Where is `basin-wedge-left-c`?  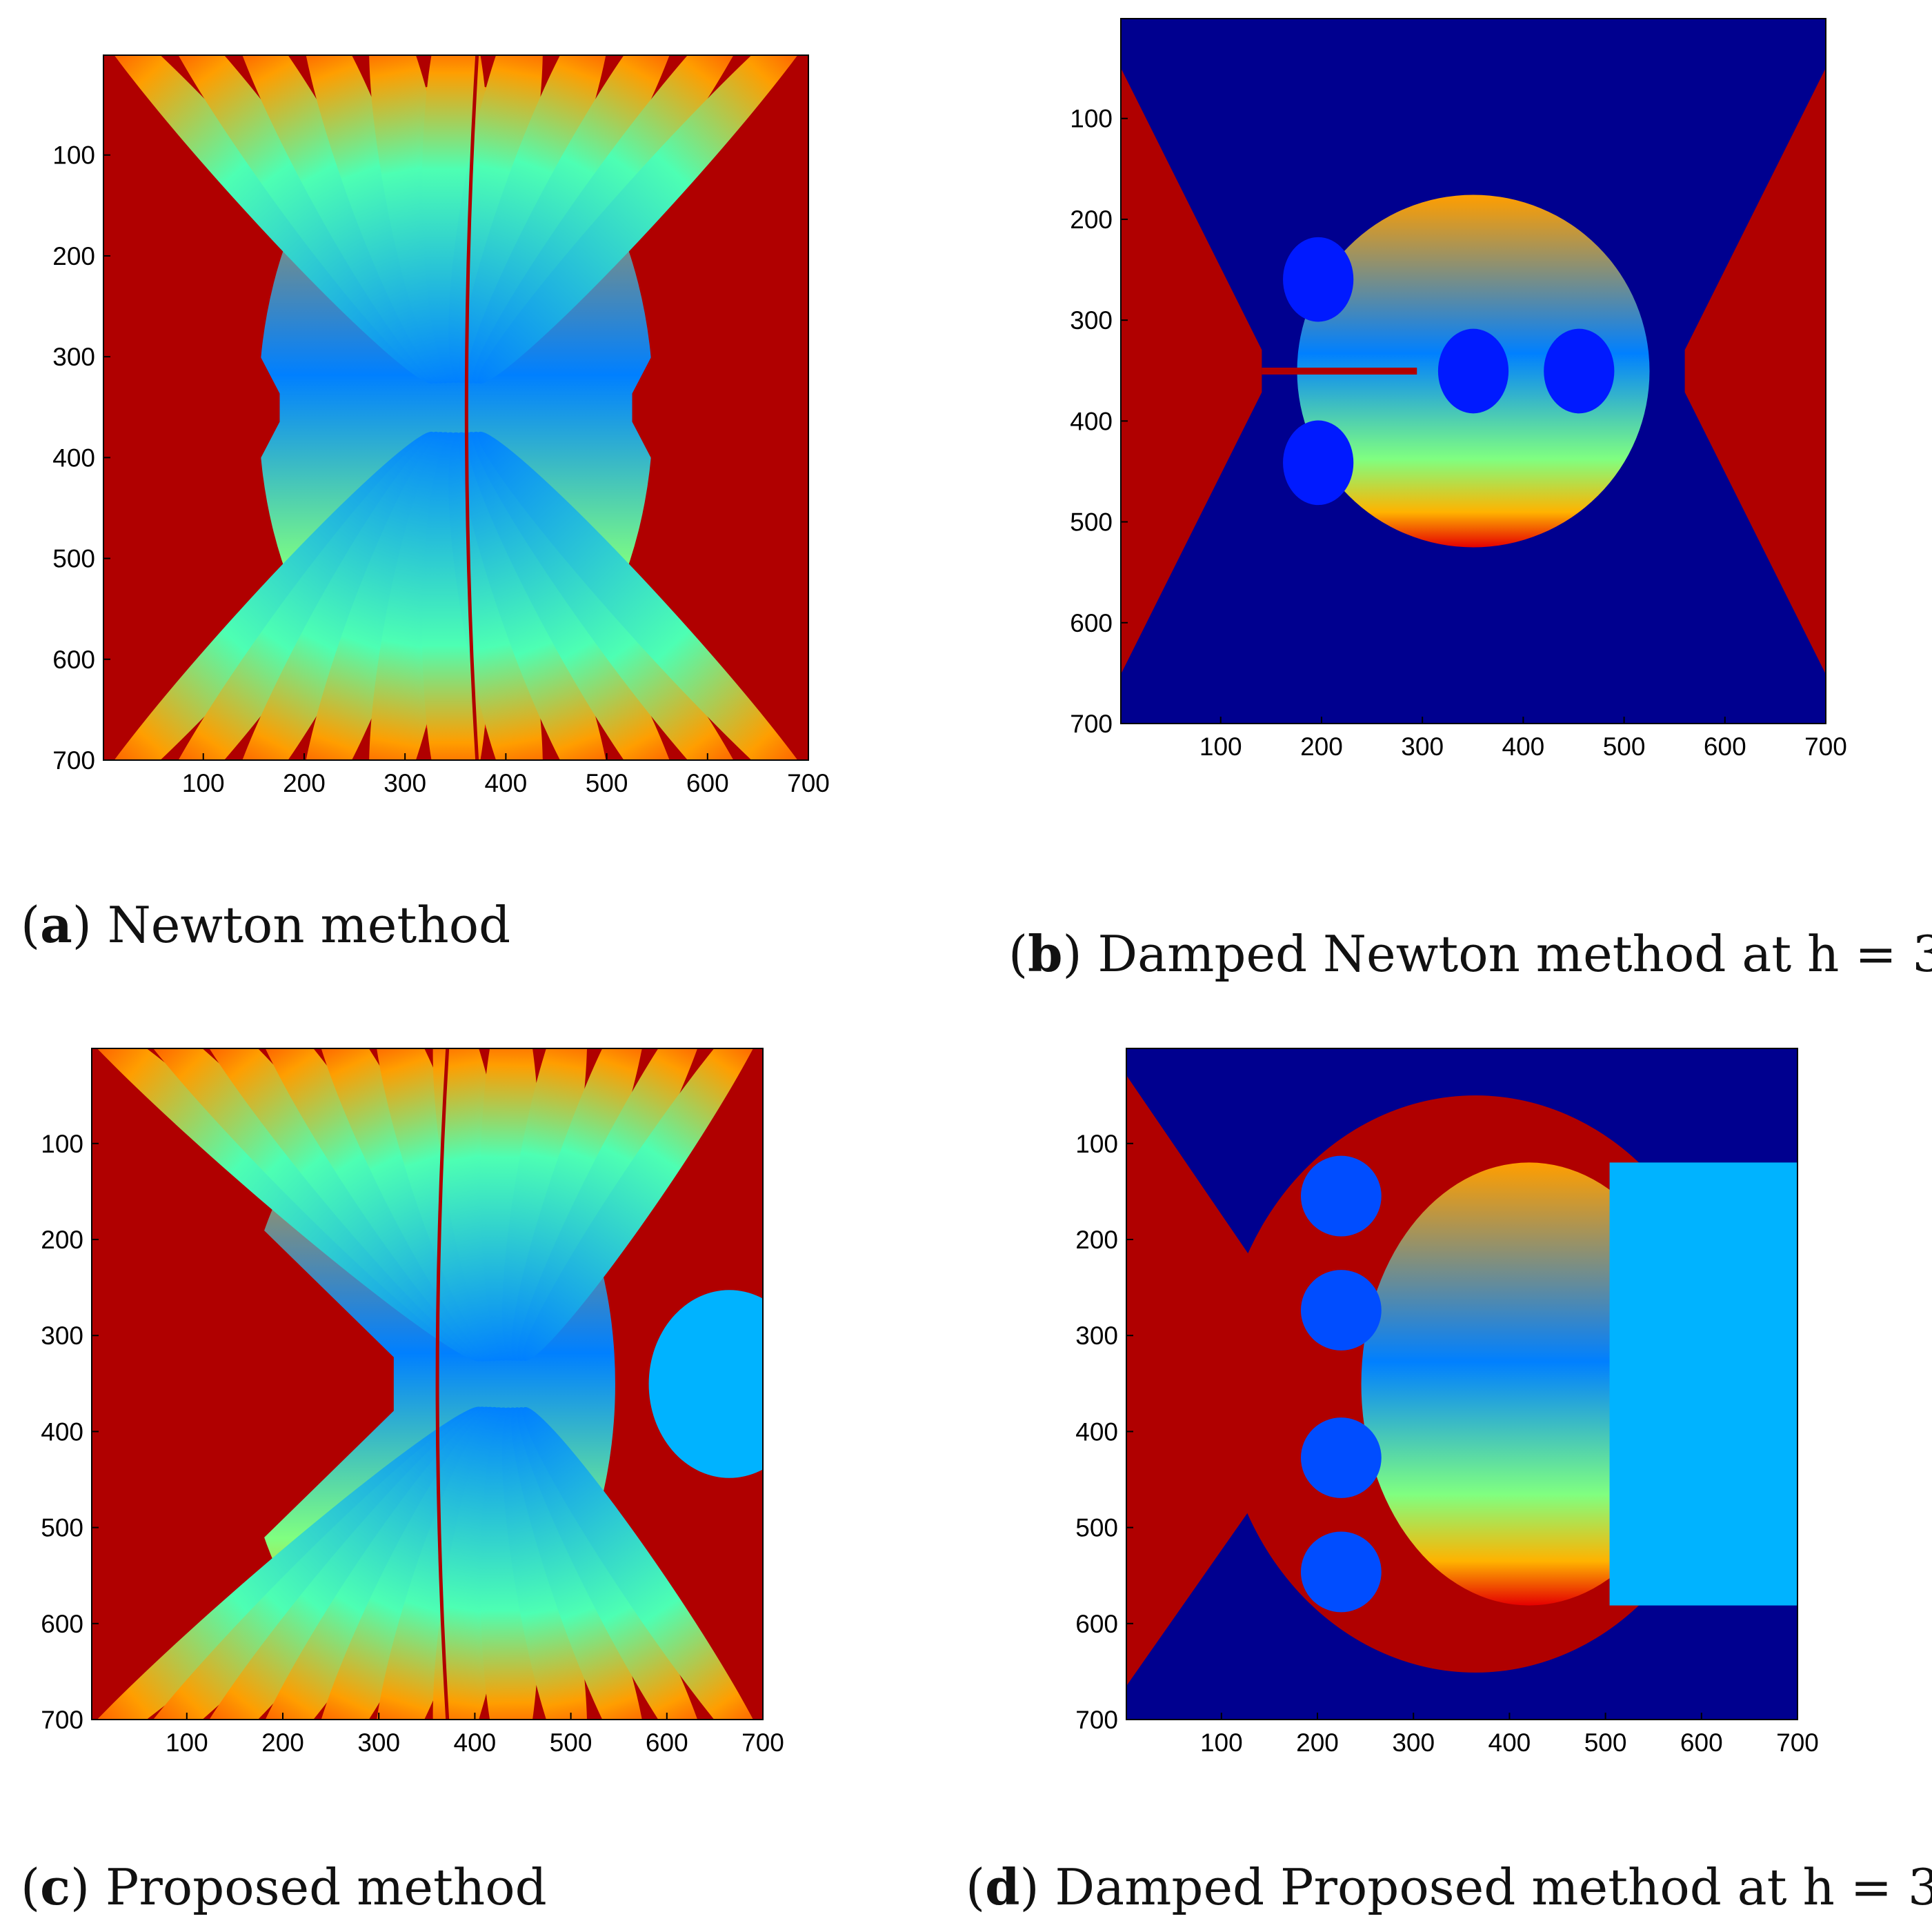 basin-wedge-left-c is located at coordinates (243, 1384).